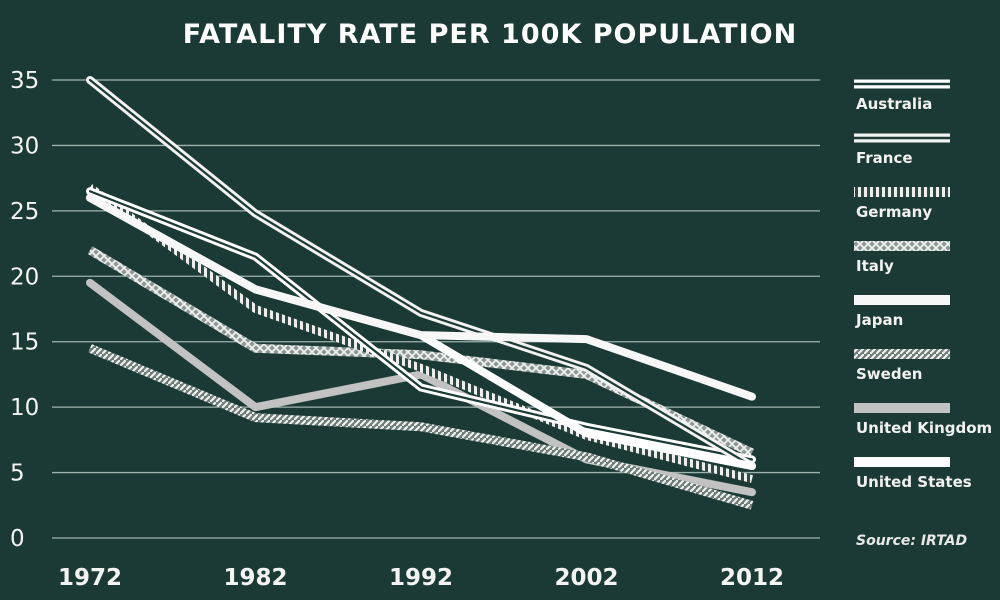 This screenshot has width=1000, height=600. Describe the element at coordinates (911, 541) in the screenshot. I see `source-note: Source: IRTAD` at that location.